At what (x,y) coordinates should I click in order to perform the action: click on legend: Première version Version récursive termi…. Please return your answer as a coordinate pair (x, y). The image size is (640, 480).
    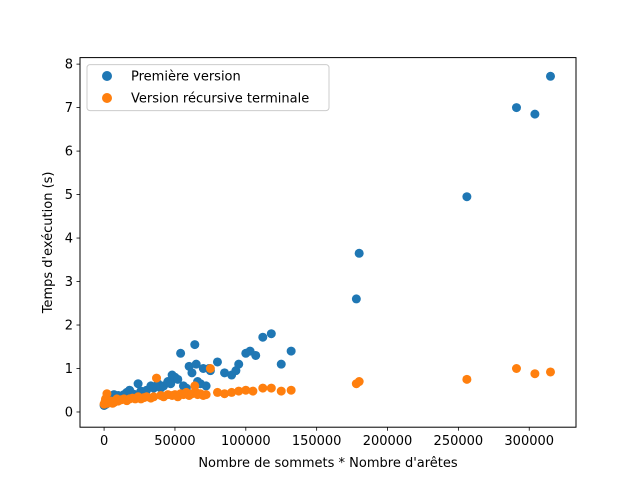
    Looking at the image, I should click on (208, 88).